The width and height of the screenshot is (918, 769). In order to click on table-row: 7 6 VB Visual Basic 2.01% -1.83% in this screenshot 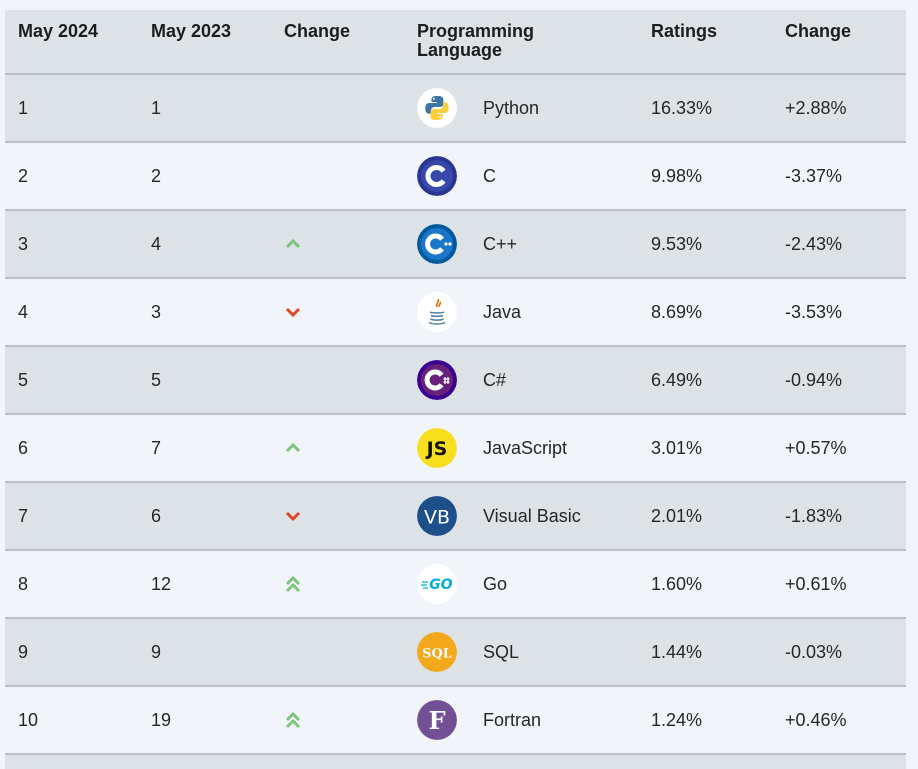, I will do `click(455, 517)`.